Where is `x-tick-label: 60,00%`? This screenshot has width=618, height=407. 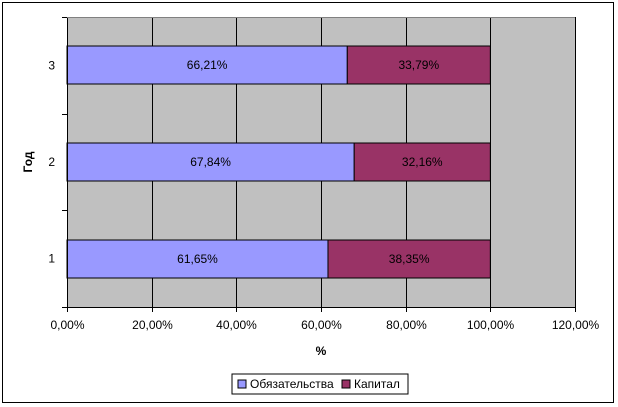
x-tick-label: 60,00% is located at coordinates (321, 325).